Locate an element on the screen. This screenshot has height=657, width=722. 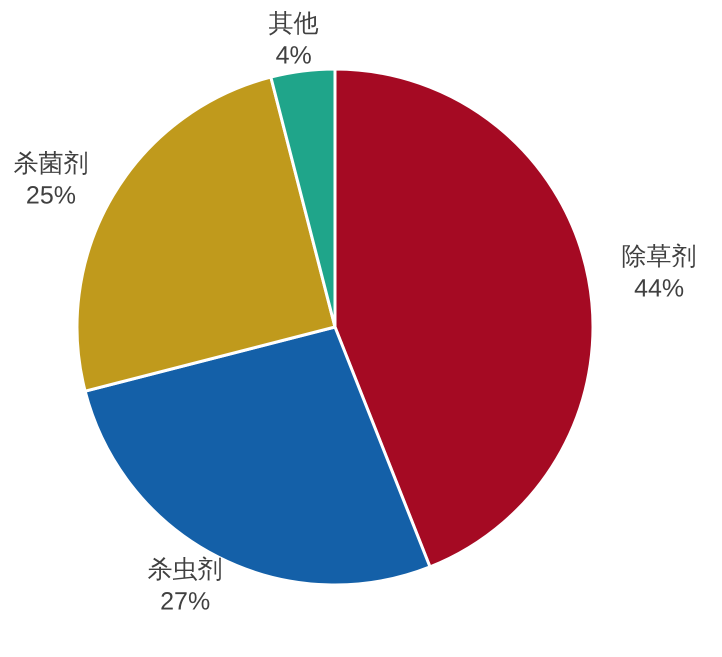
slice-label: 除草剂 is located at coordinates (659, 256).